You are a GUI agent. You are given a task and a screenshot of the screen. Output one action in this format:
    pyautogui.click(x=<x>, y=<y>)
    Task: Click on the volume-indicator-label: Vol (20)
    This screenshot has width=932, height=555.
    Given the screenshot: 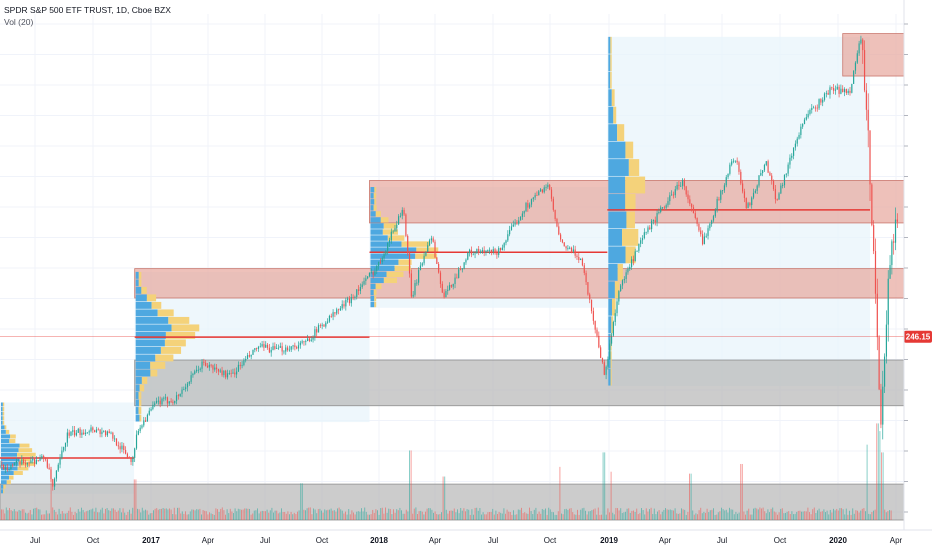 What is the action you would take?
    pyautogui.click(x=19, y=22)
    